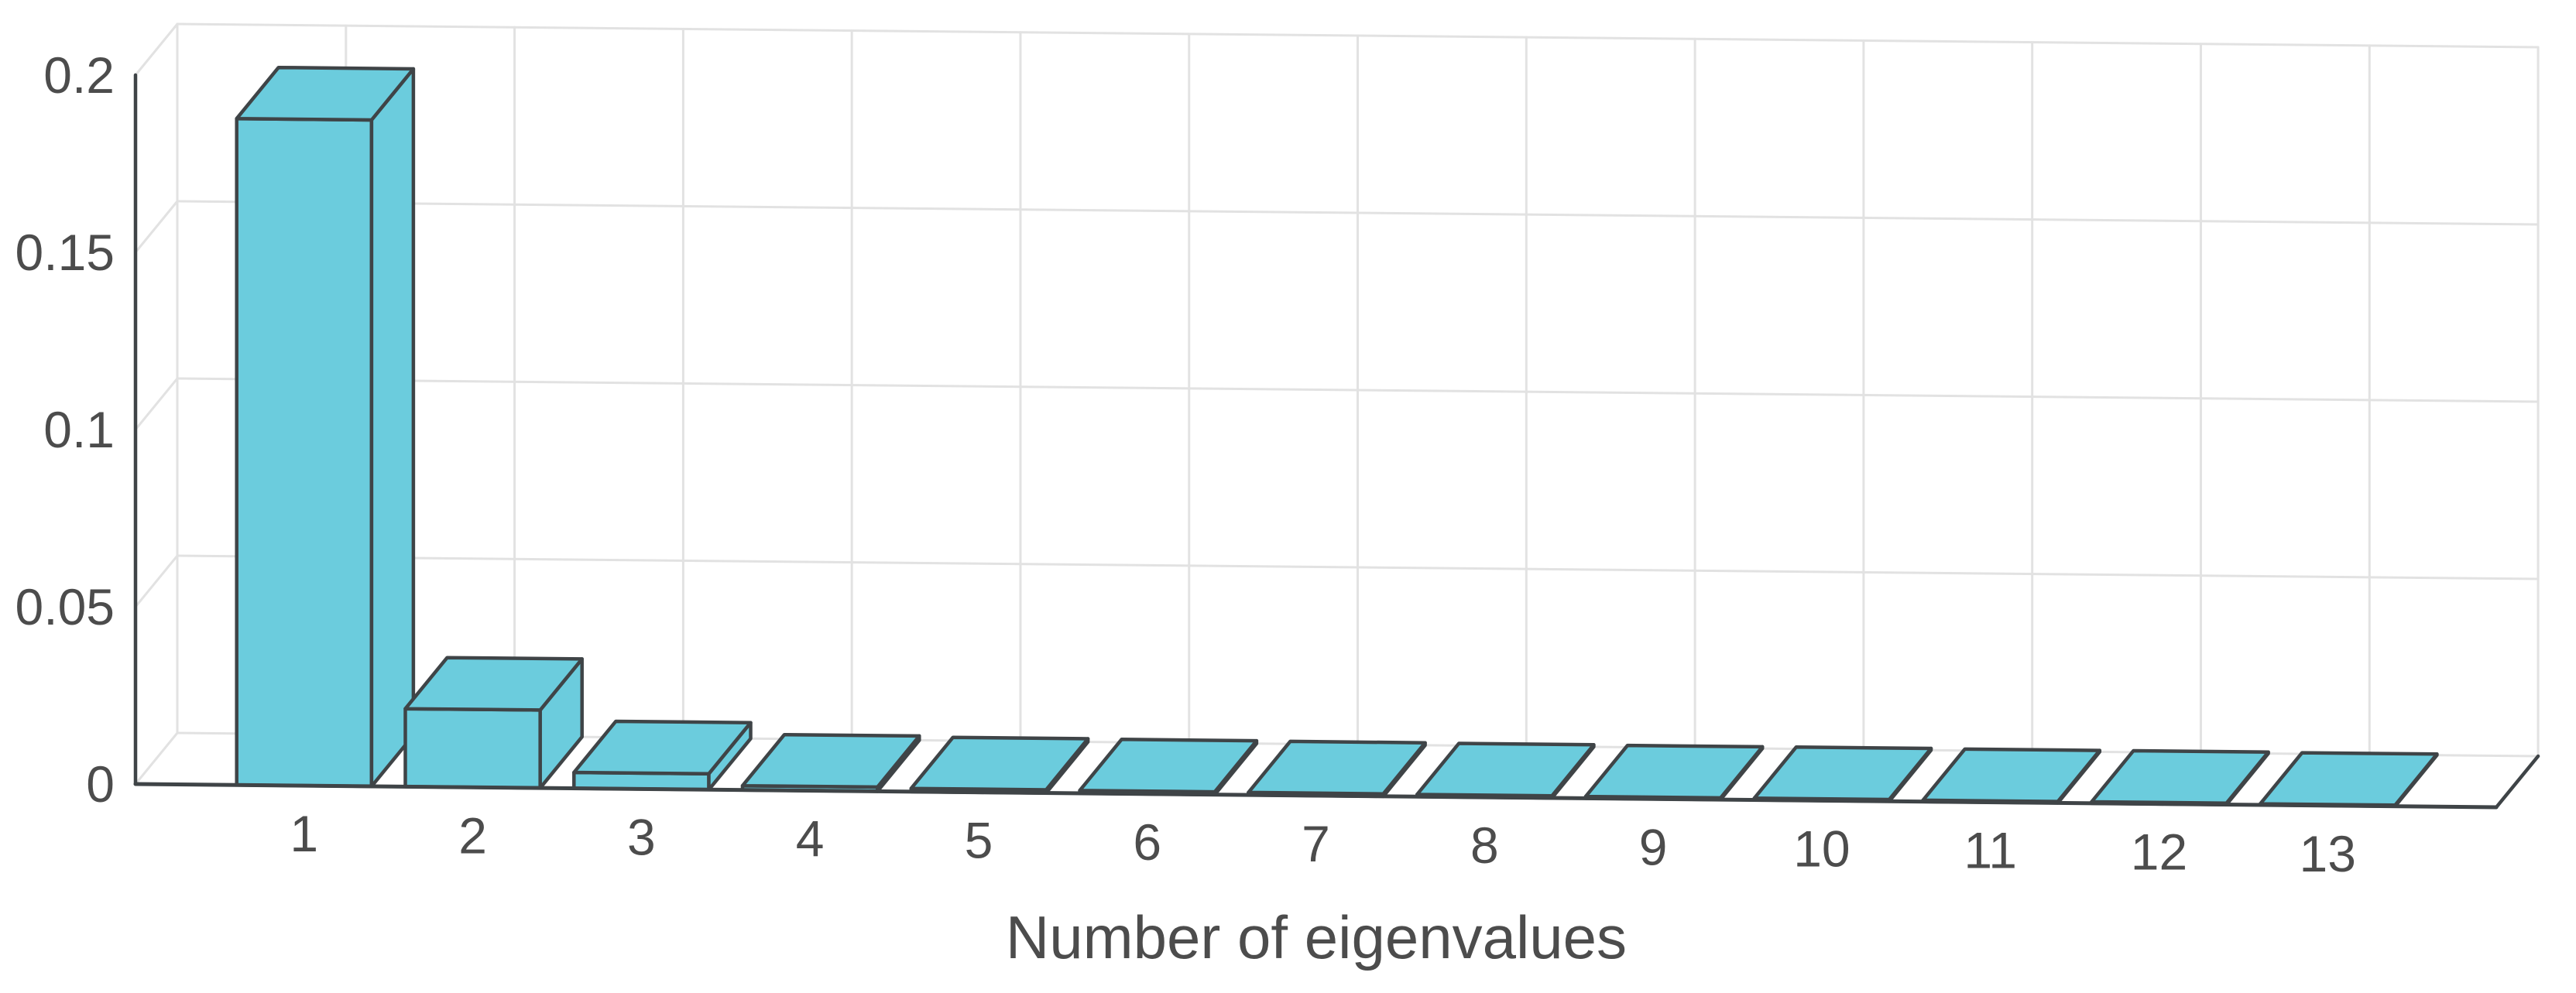  Describe the element at coordinates (810, 839) in the screenshot. I see `x-tick-label-4: 4` at that location.